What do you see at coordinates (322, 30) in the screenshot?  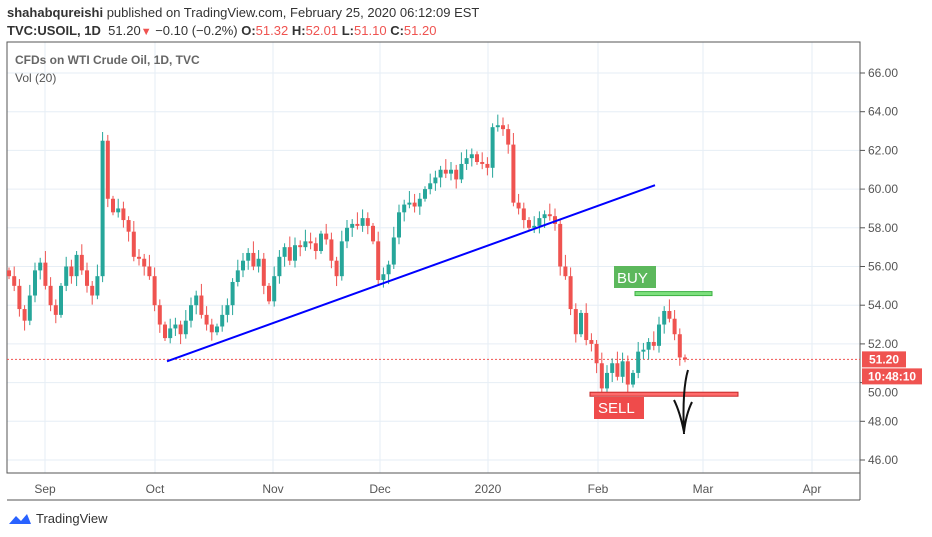 I see `high: 52.01` at bounding box center [322, 30].